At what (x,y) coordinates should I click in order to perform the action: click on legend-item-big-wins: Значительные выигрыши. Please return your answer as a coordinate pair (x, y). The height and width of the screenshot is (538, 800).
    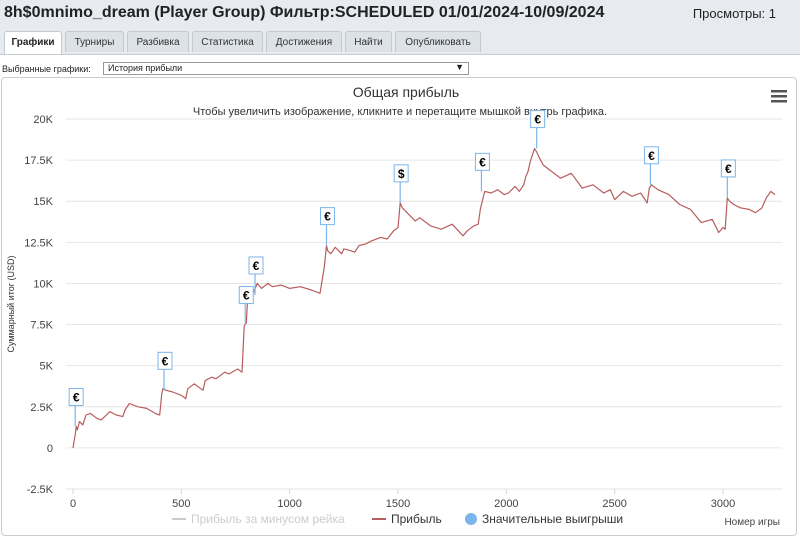
    Looking at the image, I should click on (544, 519).